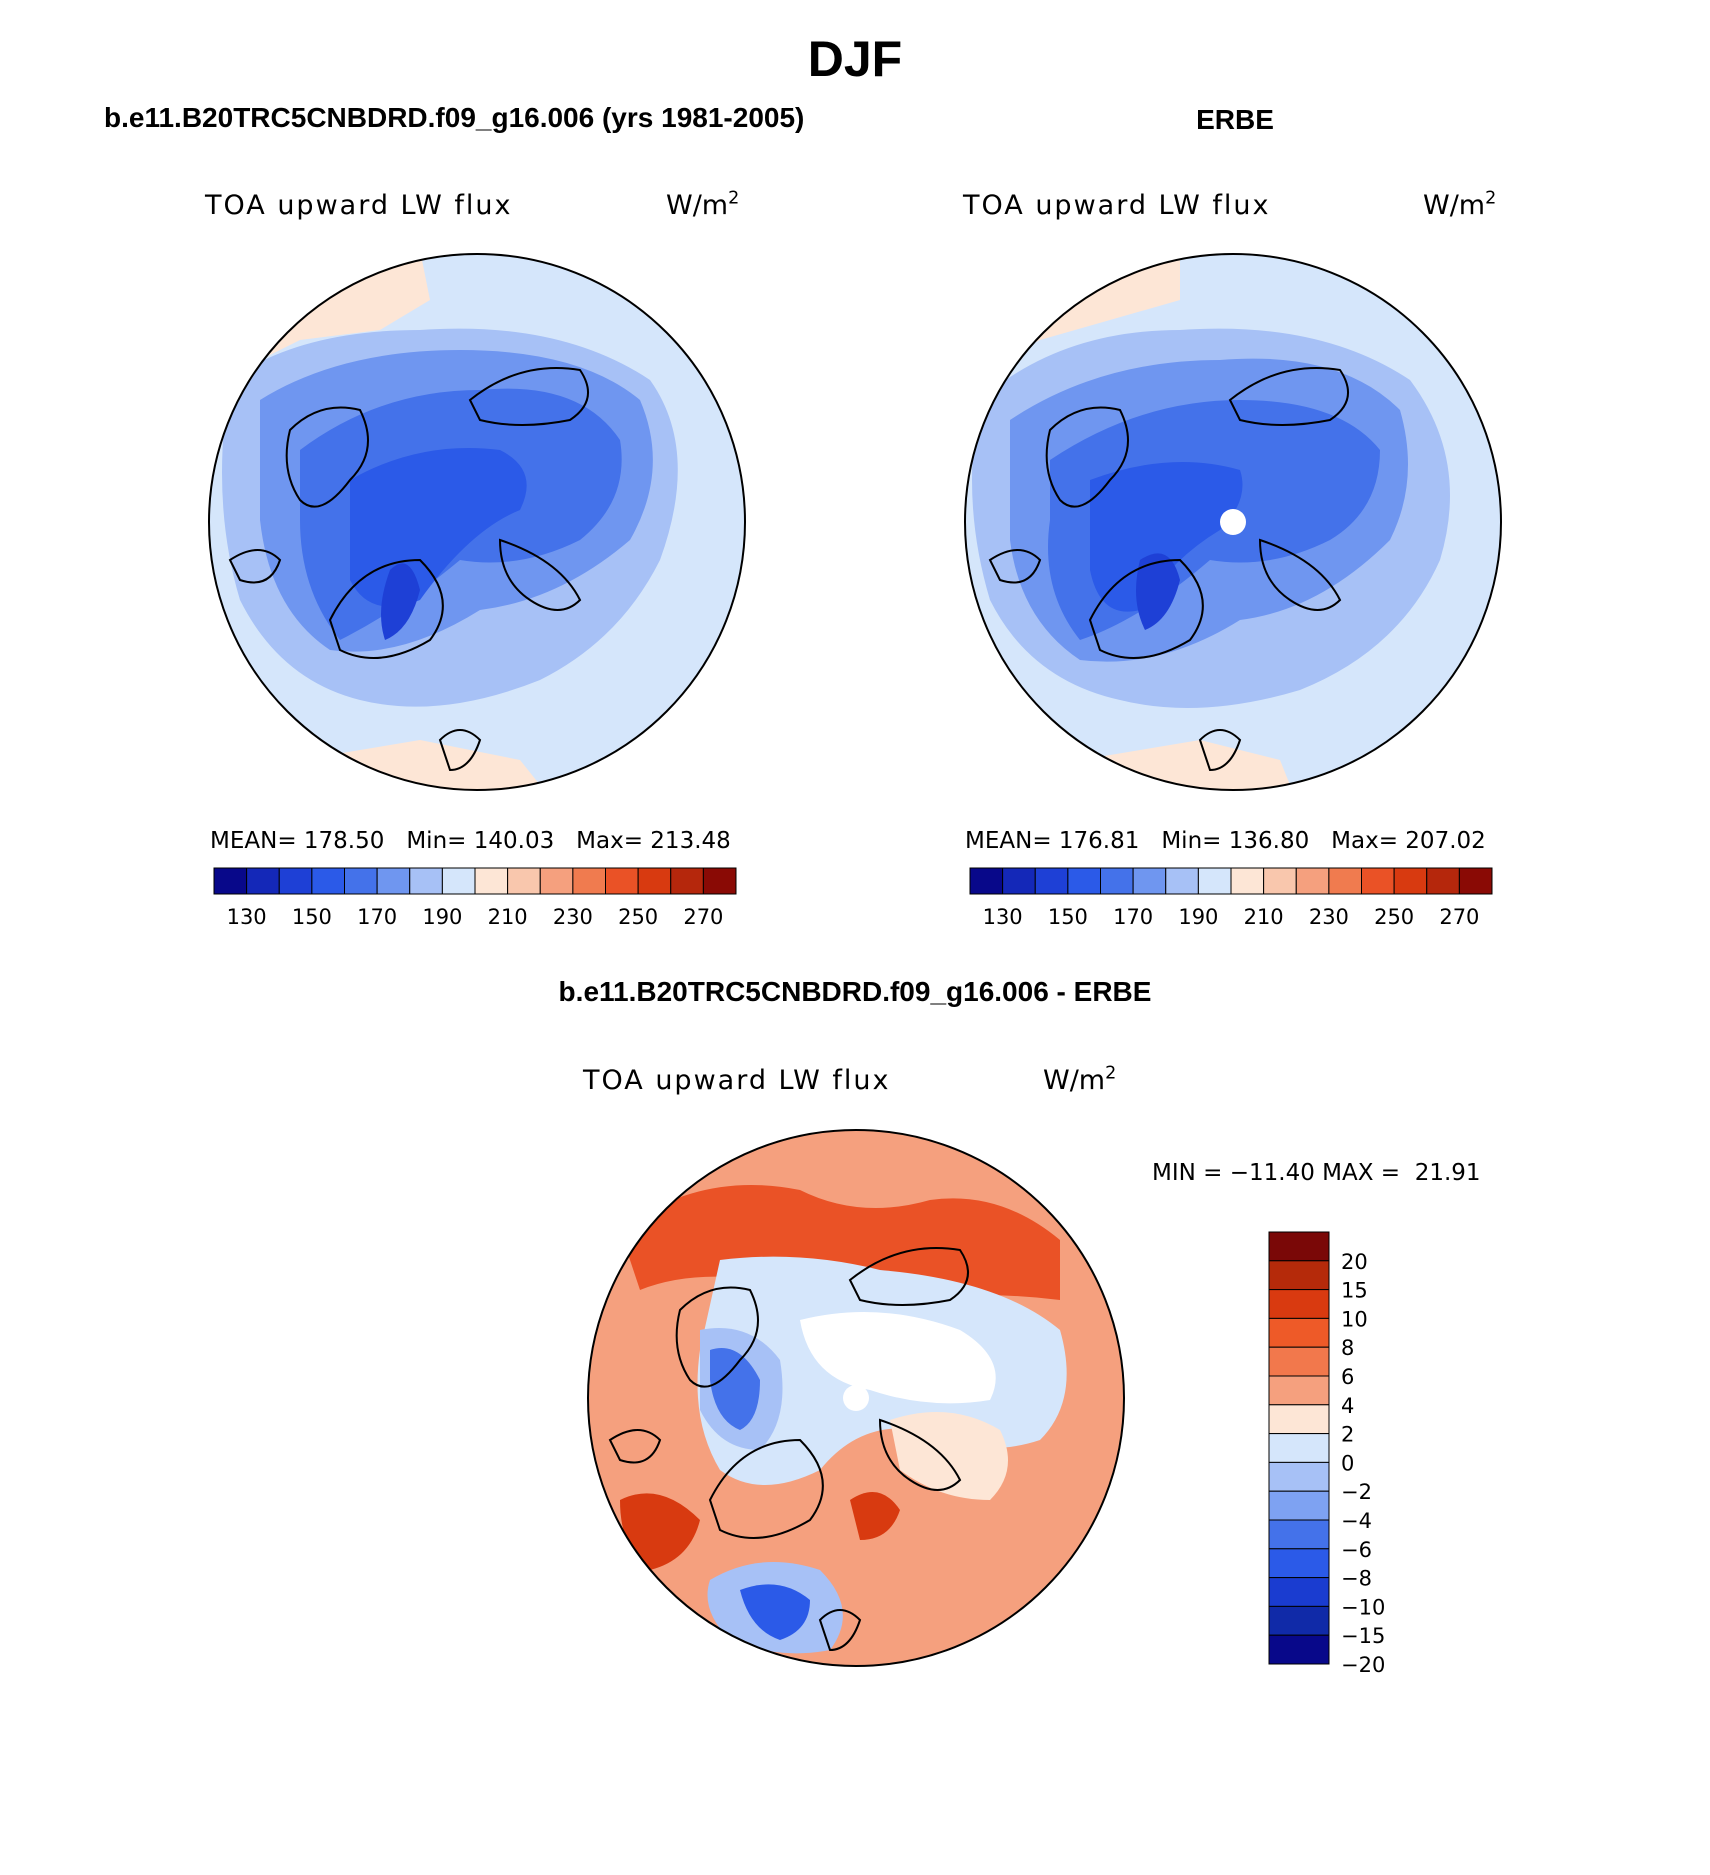 The image size is (1710, 1875). What do you see at coordinates (1394, 917) in the screenshot?
I see `obs-colorbar-tick-label: 250` at bounding box center [1394, 917].